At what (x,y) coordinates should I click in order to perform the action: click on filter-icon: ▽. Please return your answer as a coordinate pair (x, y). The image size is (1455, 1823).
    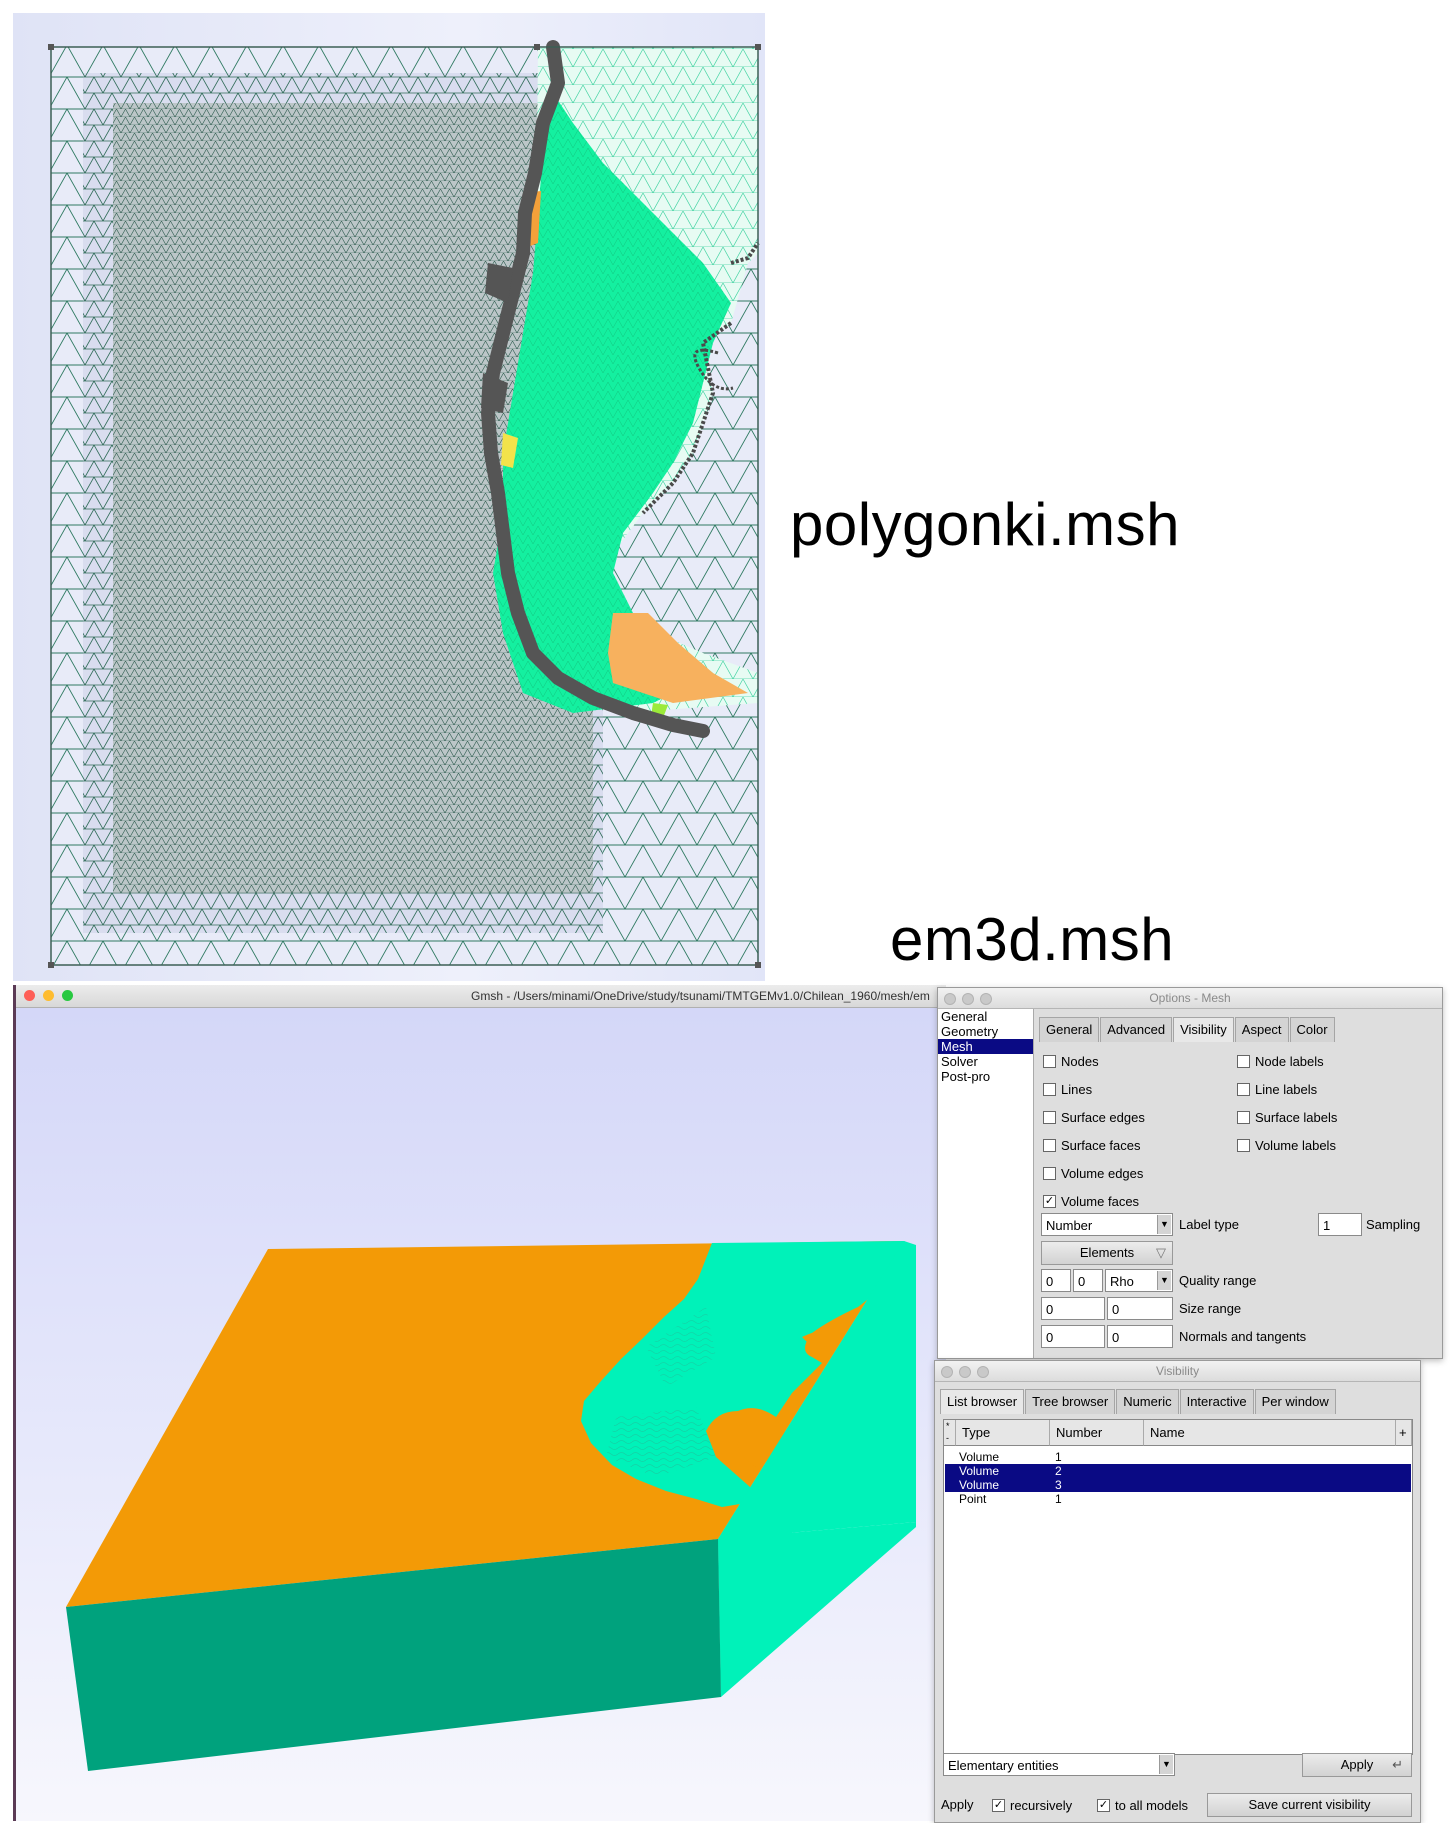
    Looking at the image, I should click on (1161, 1252).